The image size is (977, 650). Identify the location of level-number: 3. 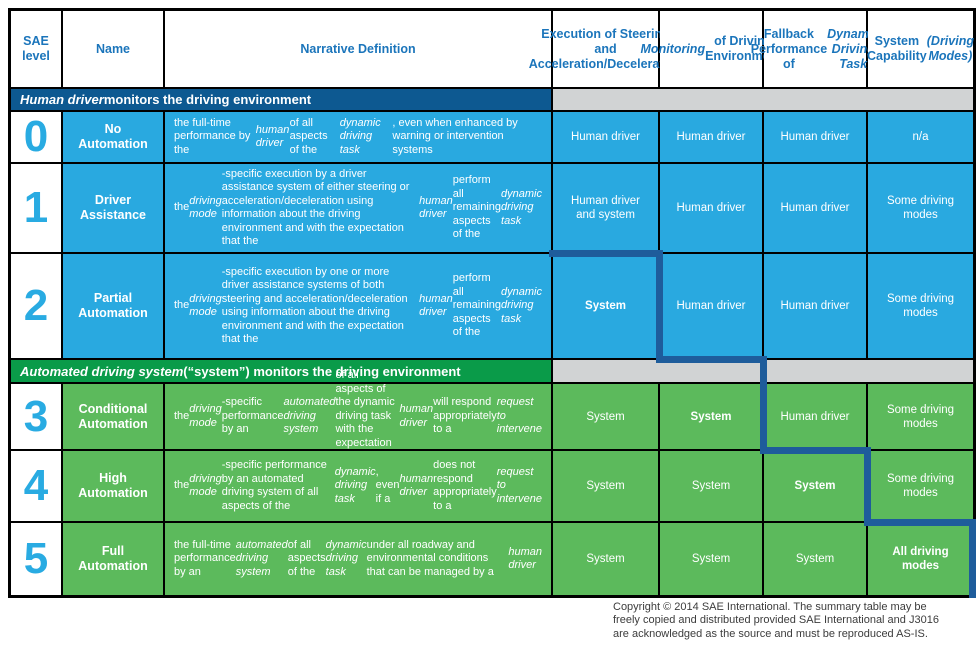
(36, 416).